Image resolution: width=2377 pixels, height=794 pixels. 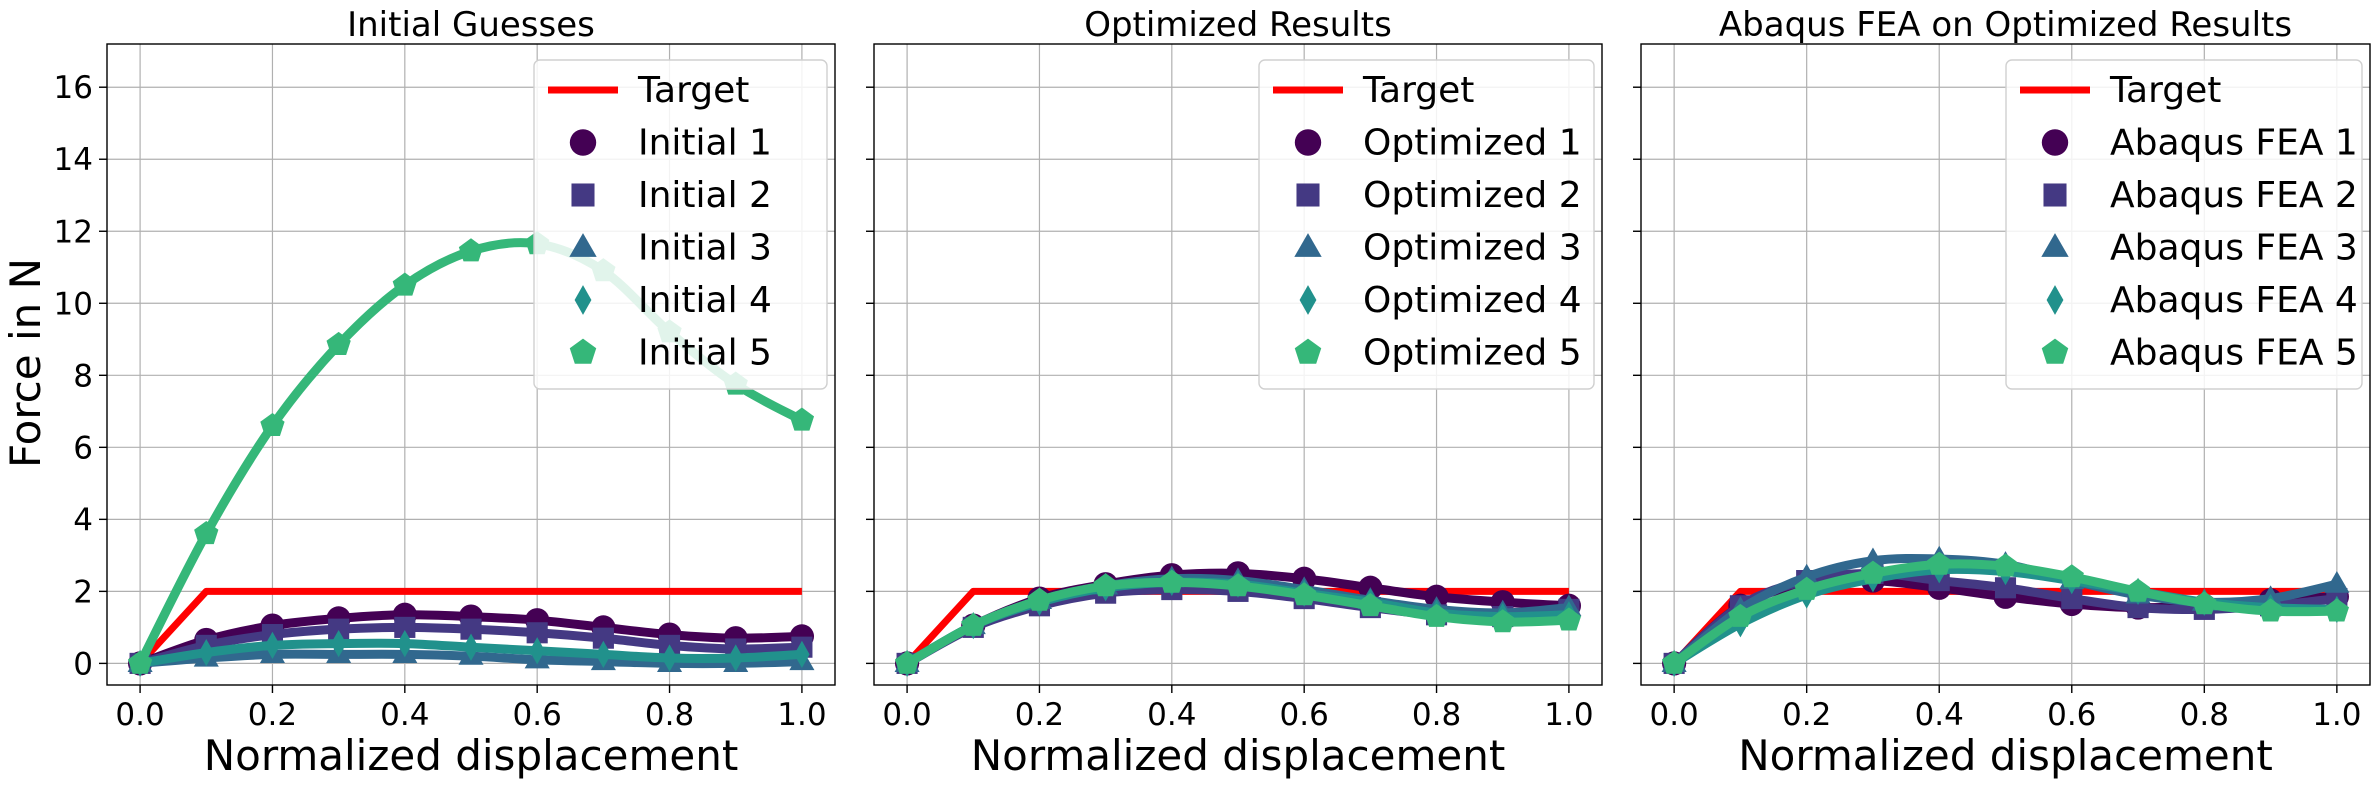 I want to click on legend-box, so click(x=680, y=224).